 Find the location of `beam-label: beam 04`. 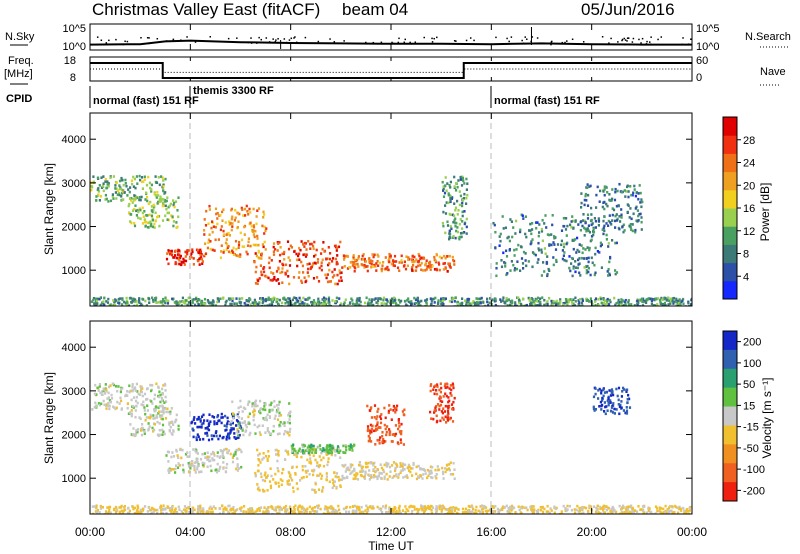

beam-label: beam 04 is located at coordinates (375, 9).